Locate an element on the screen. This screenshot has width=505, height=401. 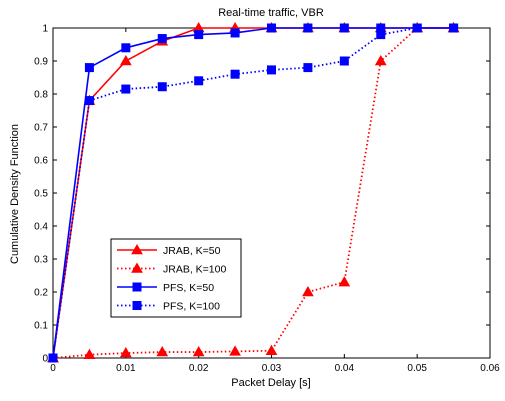
y-tick-label: 0.5 is located at coordinates (41, 194).